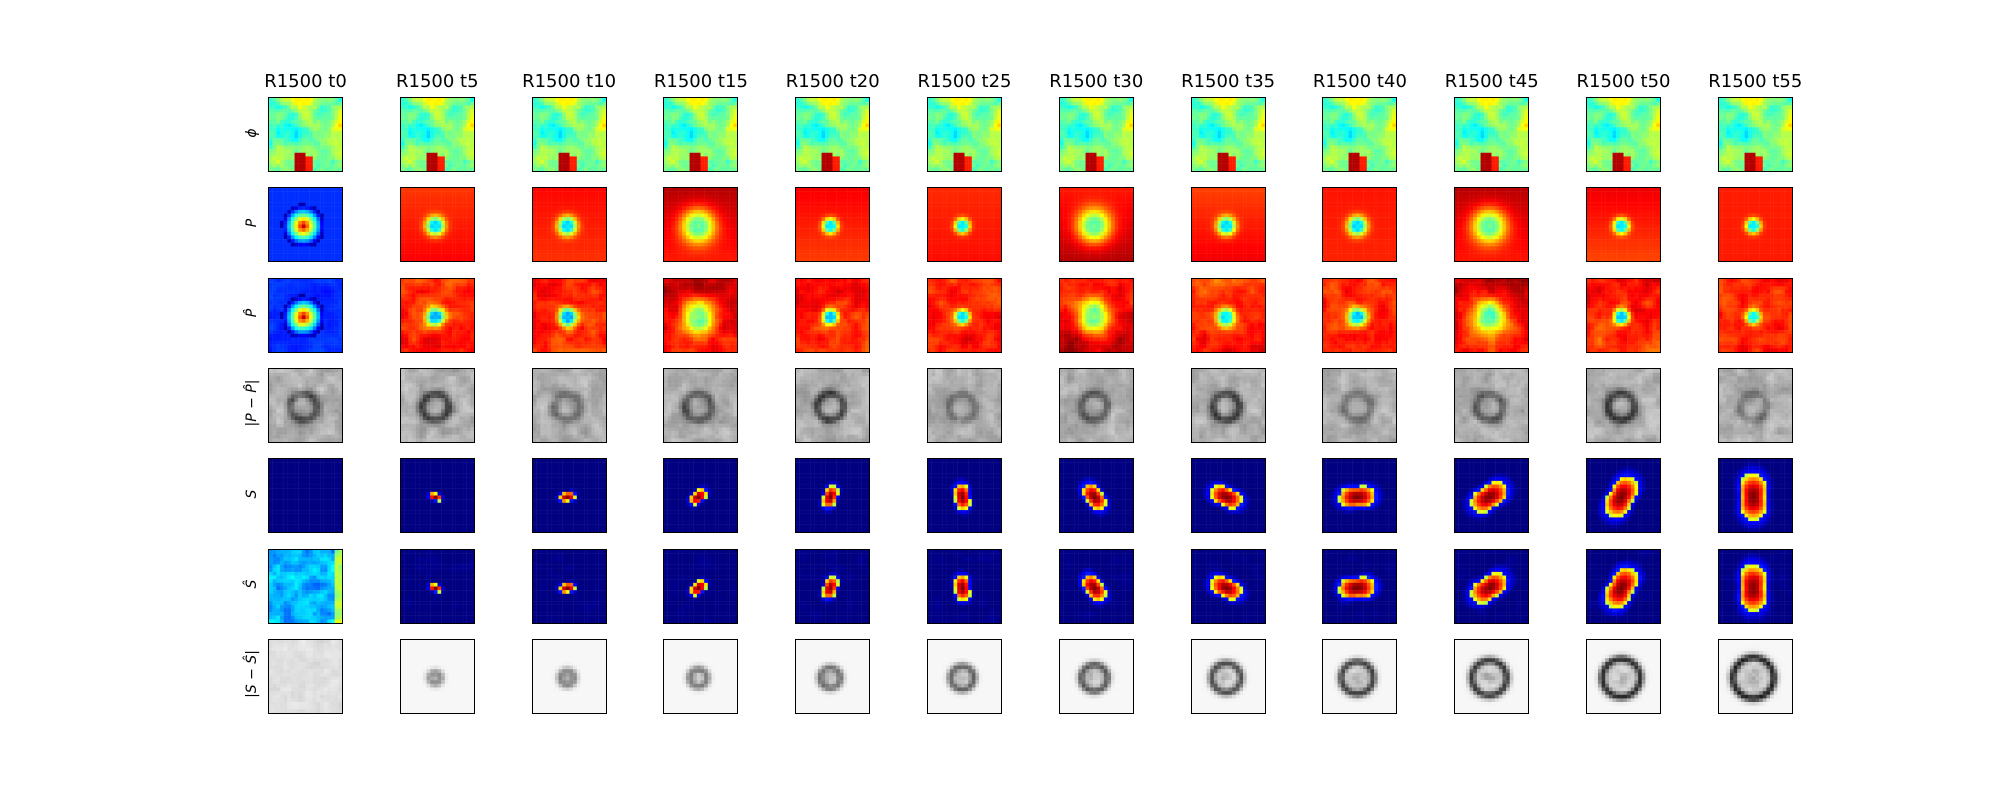 This screenshot has height=800, width=2000. Describe the element at coordinates (252, 674) in the screenshot. I see `row-label: |S − Ŝ|` at that location.